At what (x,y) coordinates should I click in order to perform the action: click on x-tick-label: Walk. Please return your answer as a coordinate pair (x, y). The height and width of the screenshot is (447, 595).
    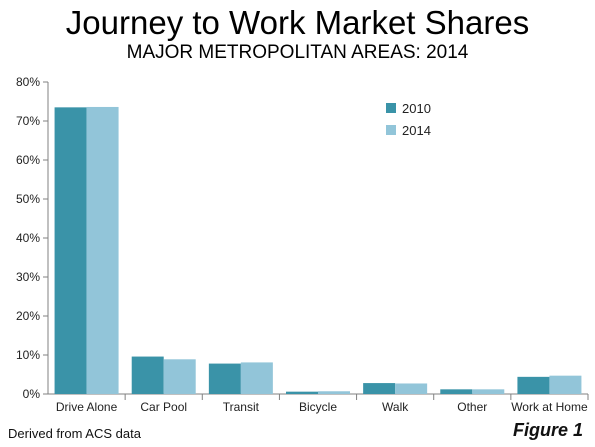
    Looking at the image, I should click on (395, 407).